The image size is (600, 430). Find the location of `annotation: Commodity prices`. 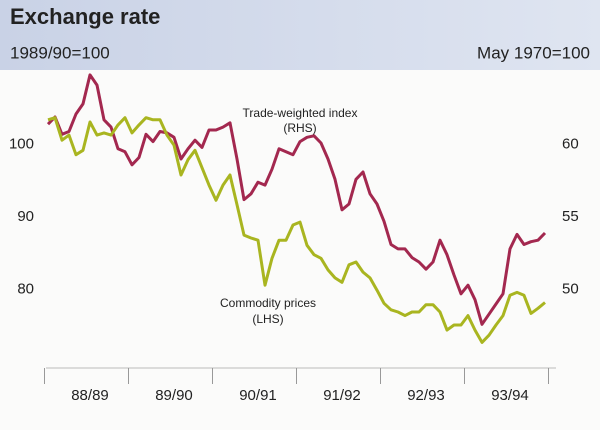

annotation: Commodity prices is located at coordinates (268, 303).